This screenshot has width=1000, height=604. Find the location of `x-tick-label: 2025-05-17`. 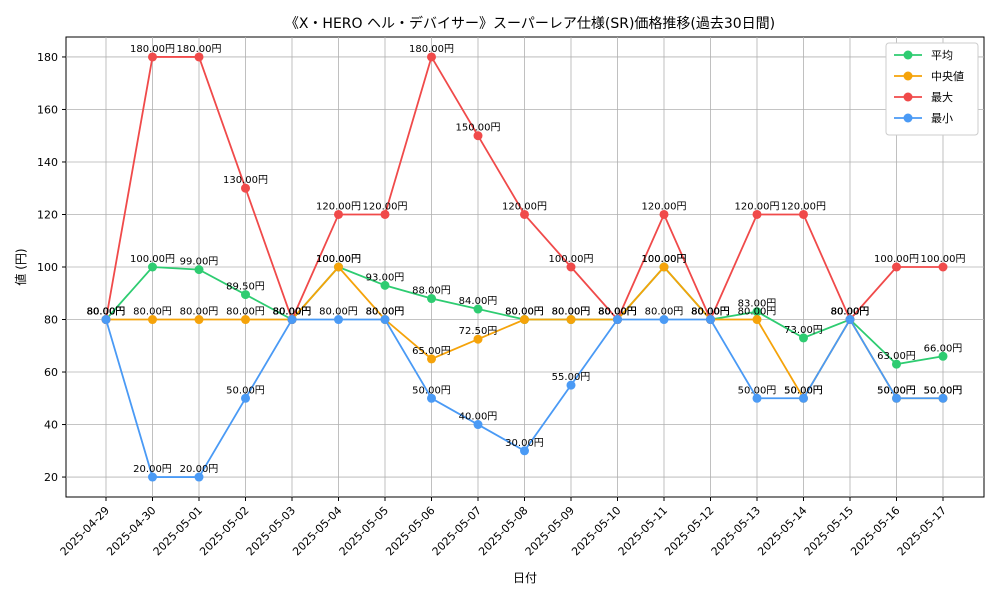

x-tick-label: 2025-05-17 is located at coordinates (922, 531).